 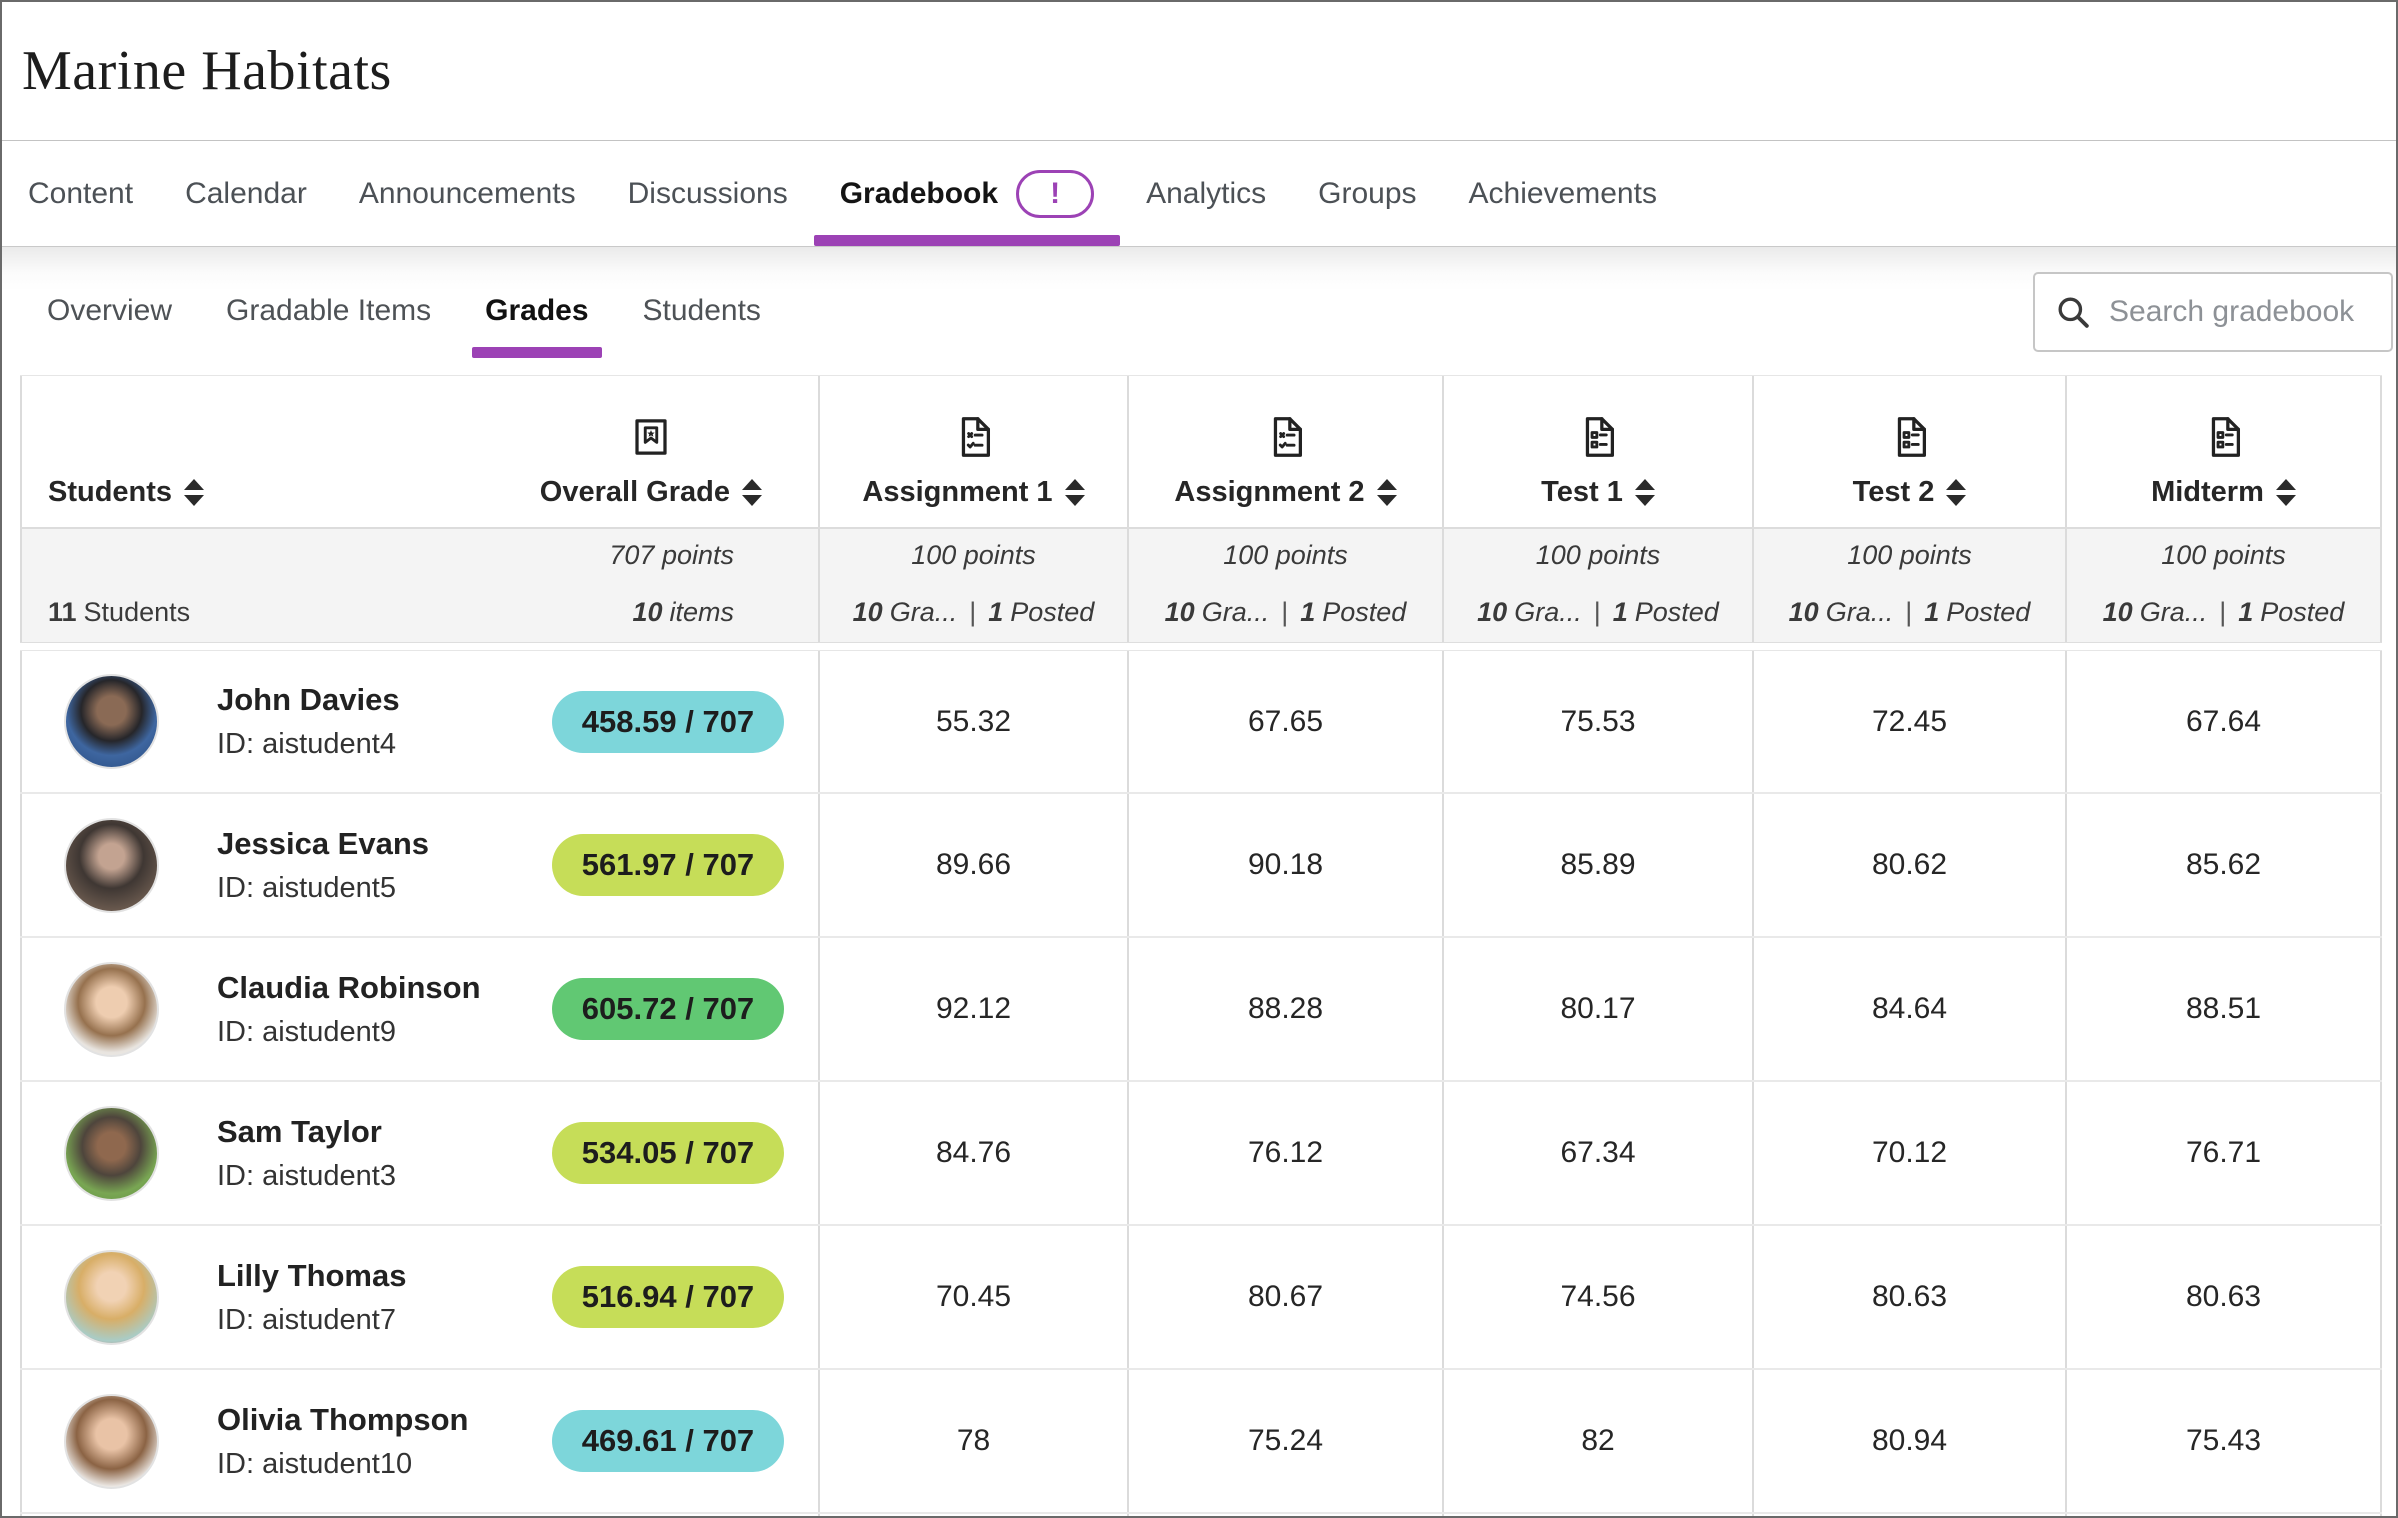 I want to click on grade-cell: 72.45, so click(x=1910, y=721).